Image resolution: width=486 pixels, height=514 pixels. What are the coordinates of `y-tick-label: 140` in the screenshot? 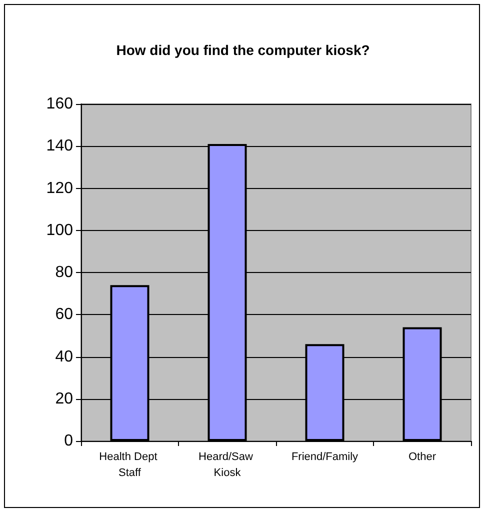 It's located at (60, 146).